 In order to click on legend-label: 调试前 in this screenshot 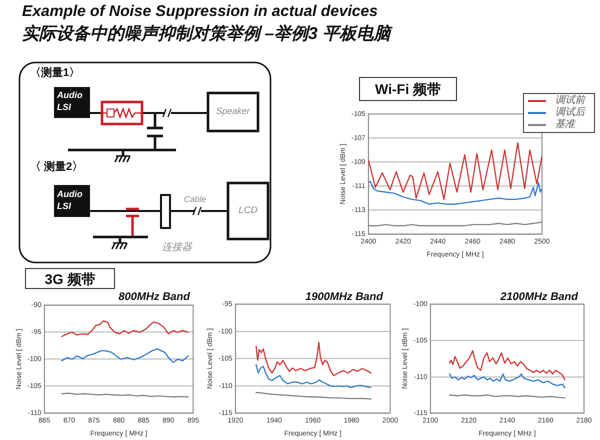, I will do `click(570, 100)`.